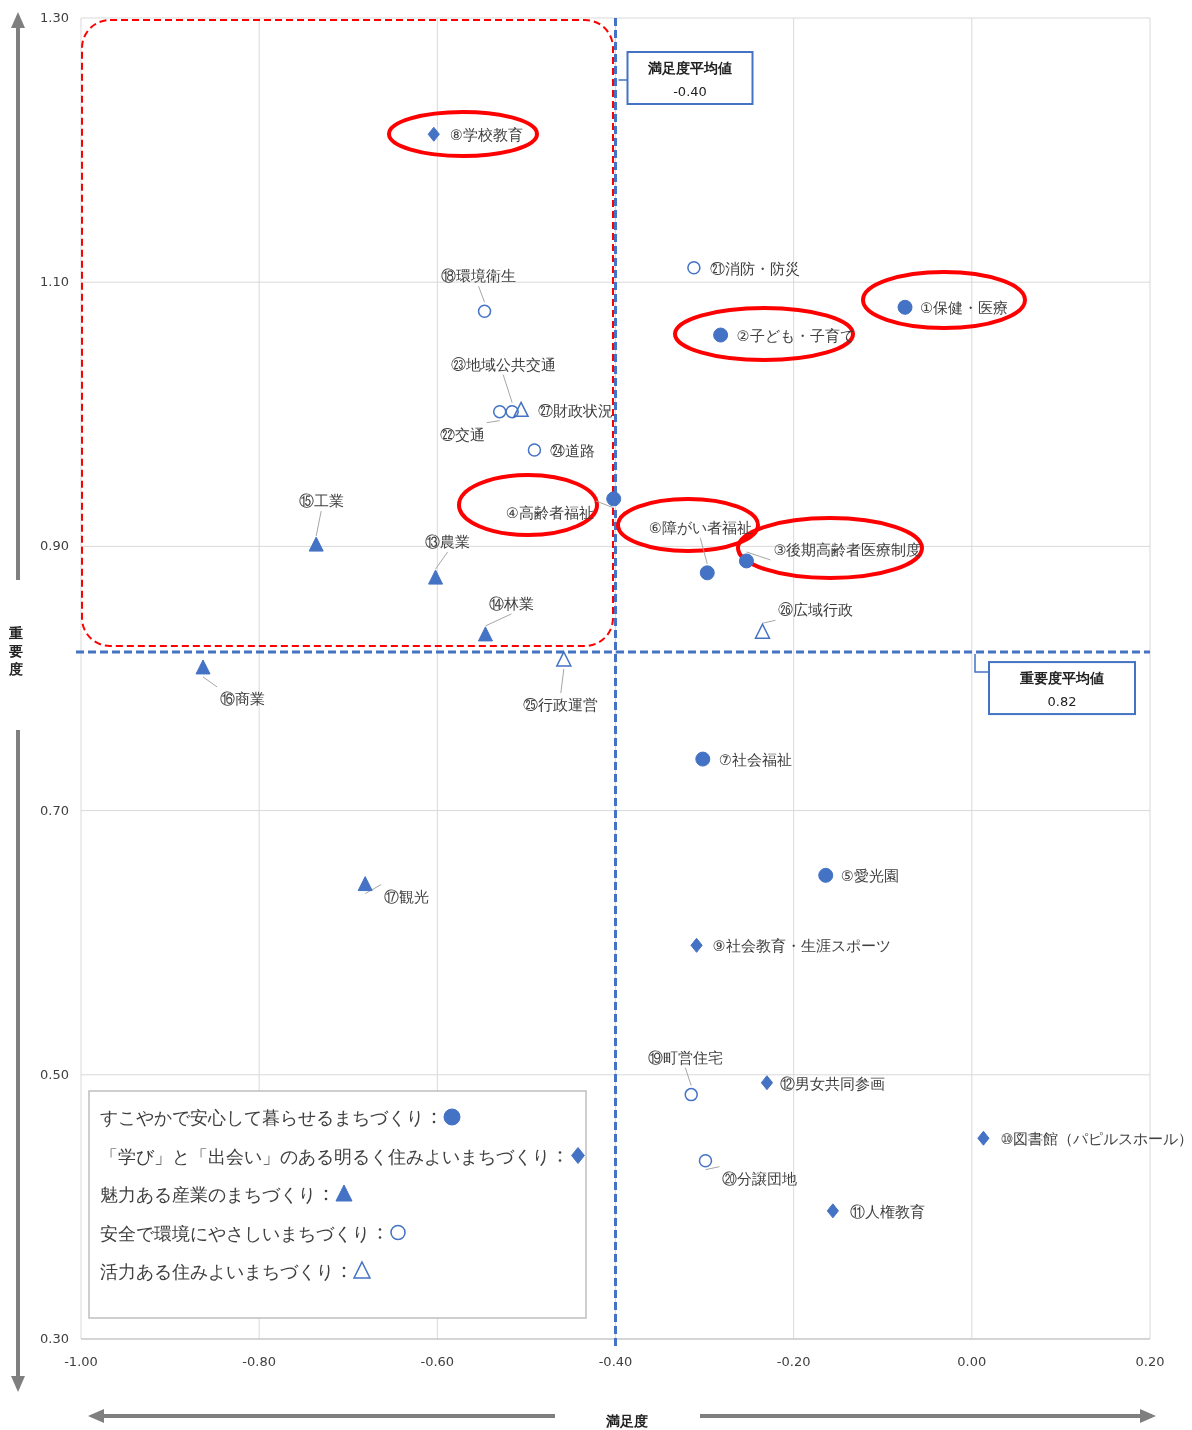  I want to click on annotation: ㉖広域行政, so click(816, 610).